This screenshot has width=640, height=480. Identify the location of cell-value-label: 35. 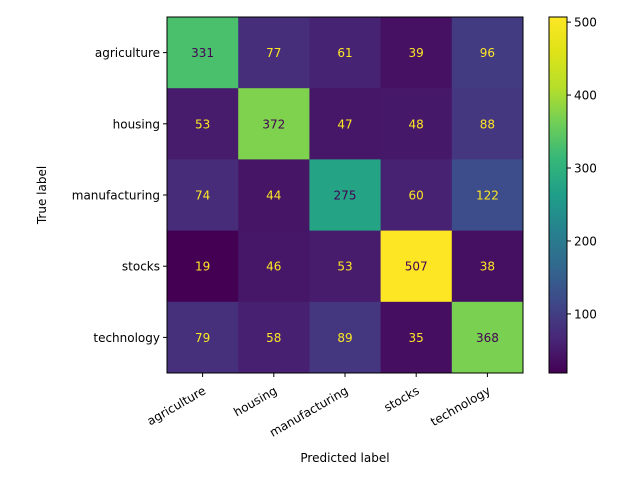
(416, 338).